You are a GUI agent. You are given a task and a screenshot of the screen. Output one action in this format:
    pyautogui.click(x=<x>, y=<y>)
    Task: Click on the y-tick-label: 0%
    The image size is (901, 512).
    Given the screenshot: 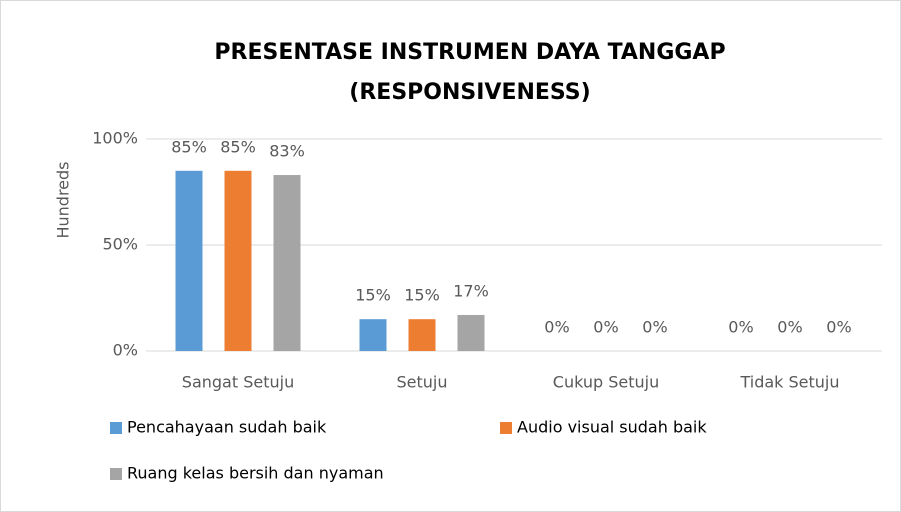 What is the action you would take?
    pyautogui.click(x=125, y=350)
    